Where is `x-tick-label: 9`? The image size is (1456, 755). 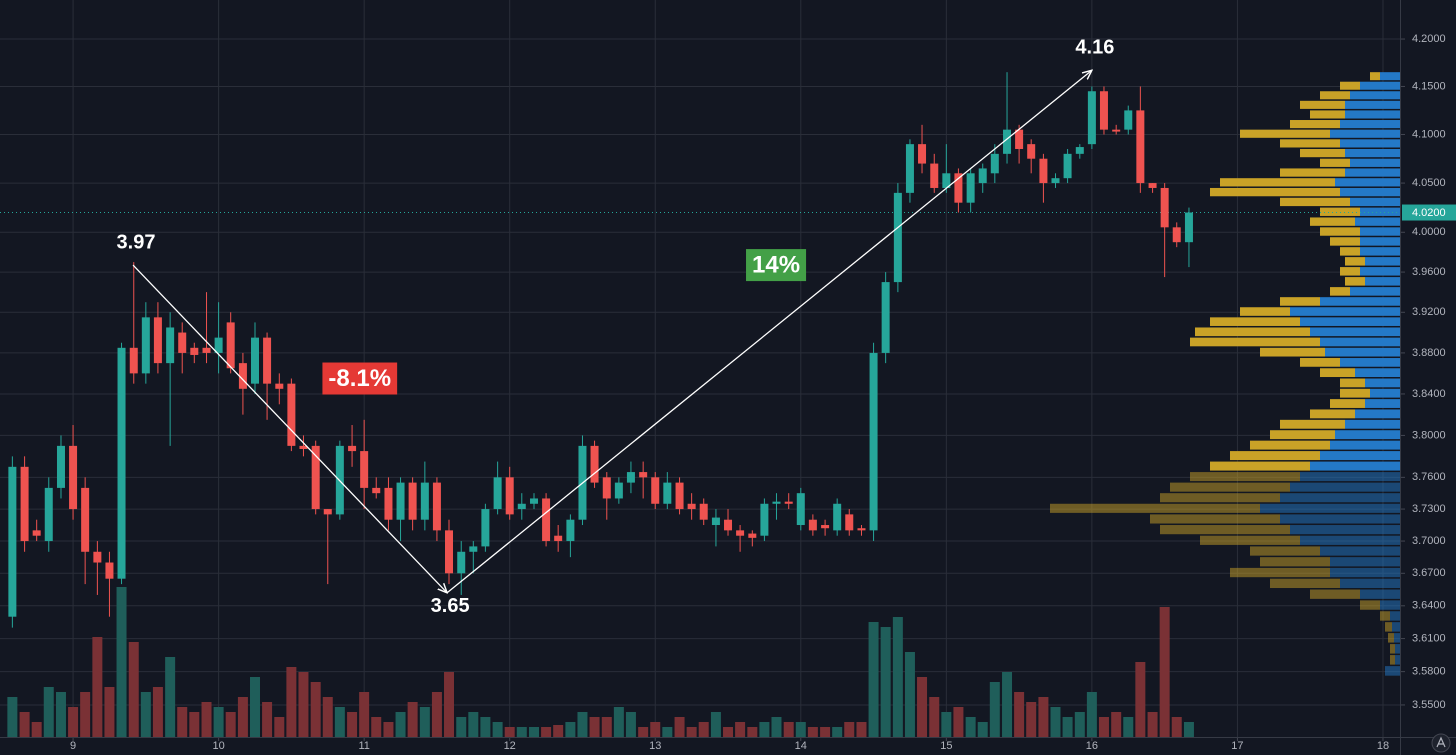 x-tick-label: 9 is located at coordinates (73, 746).